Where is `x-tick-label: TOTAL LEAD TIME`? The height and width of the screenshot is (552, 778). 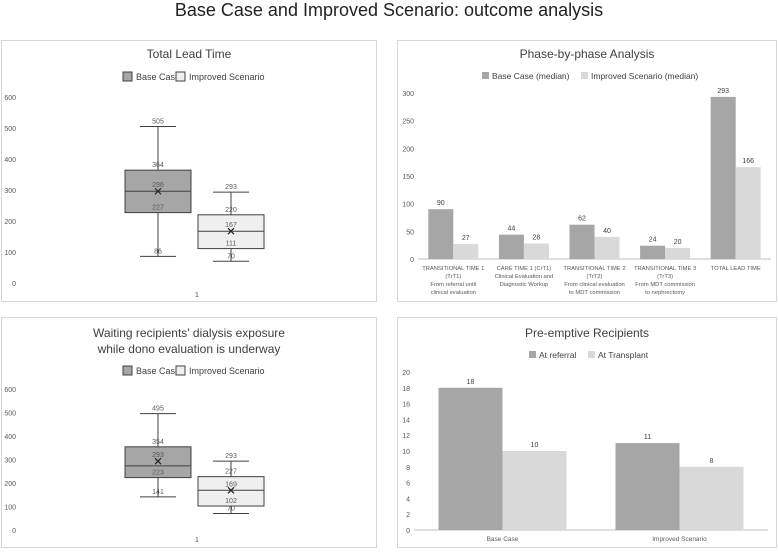 x-tick-label: TOTAL LEAD TIME is located at coordinates (736, 269).